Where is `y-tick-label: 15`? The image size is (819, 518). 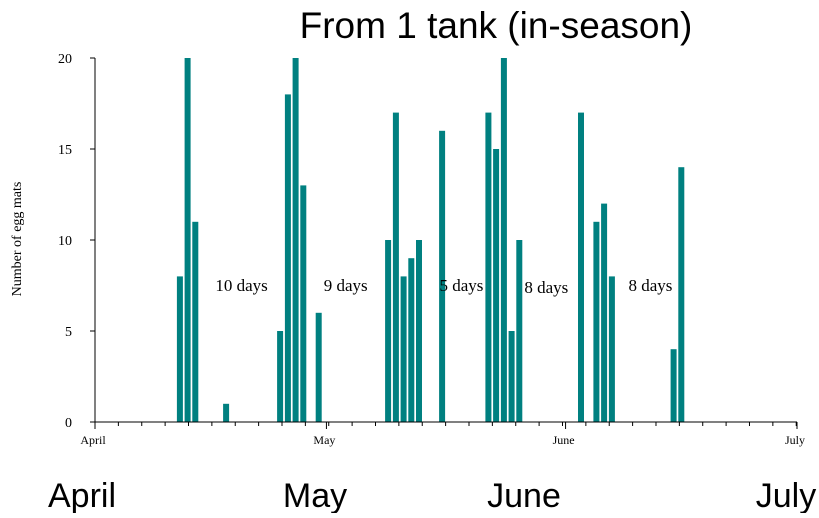
y-tick-label: 15 is located at coordinates (65, 150).